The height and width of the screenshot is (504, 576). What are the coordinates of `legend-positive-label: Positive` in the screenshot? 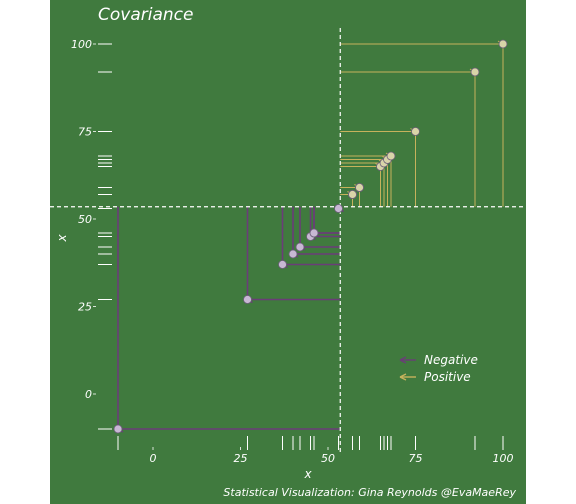 It's located at (447, 377).